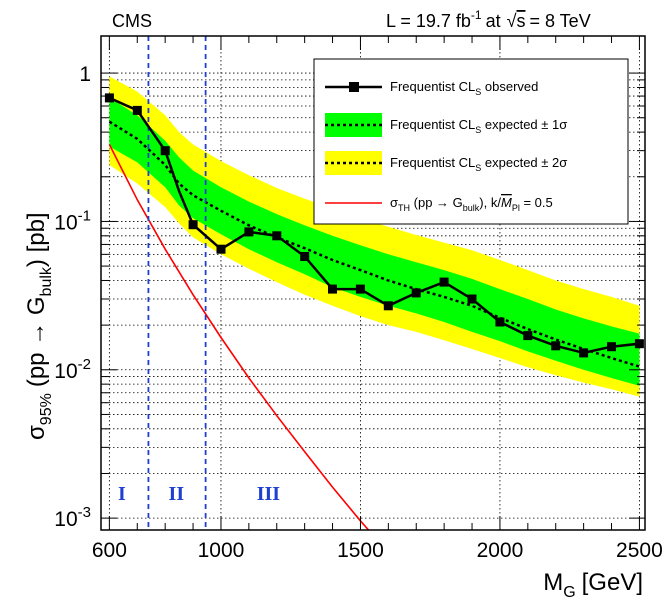  Describe the element at coordinates (109, 550) in the screenshot. I see `x-tick-label-600: 600` at that location.